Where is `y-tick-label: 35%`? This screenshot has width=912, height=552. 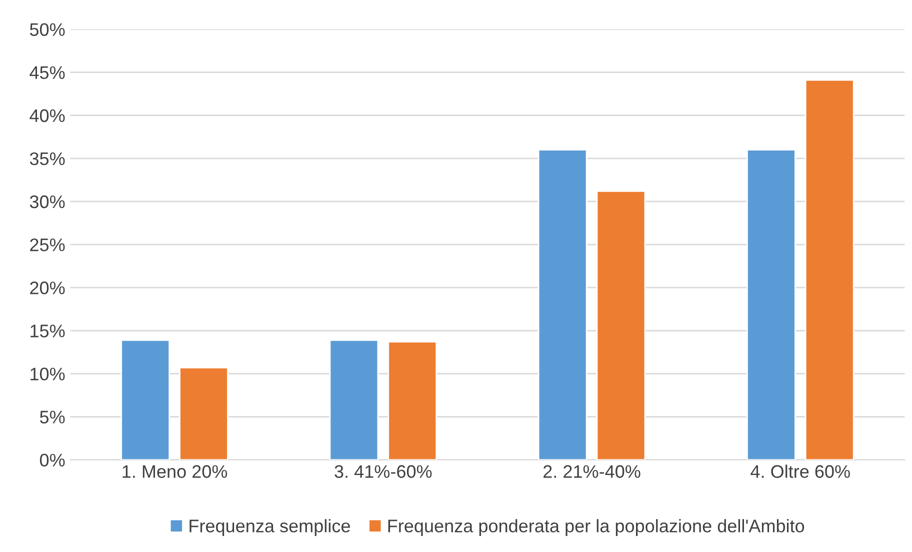
y-tick-label: 35% is located at coordinates (47, 159).